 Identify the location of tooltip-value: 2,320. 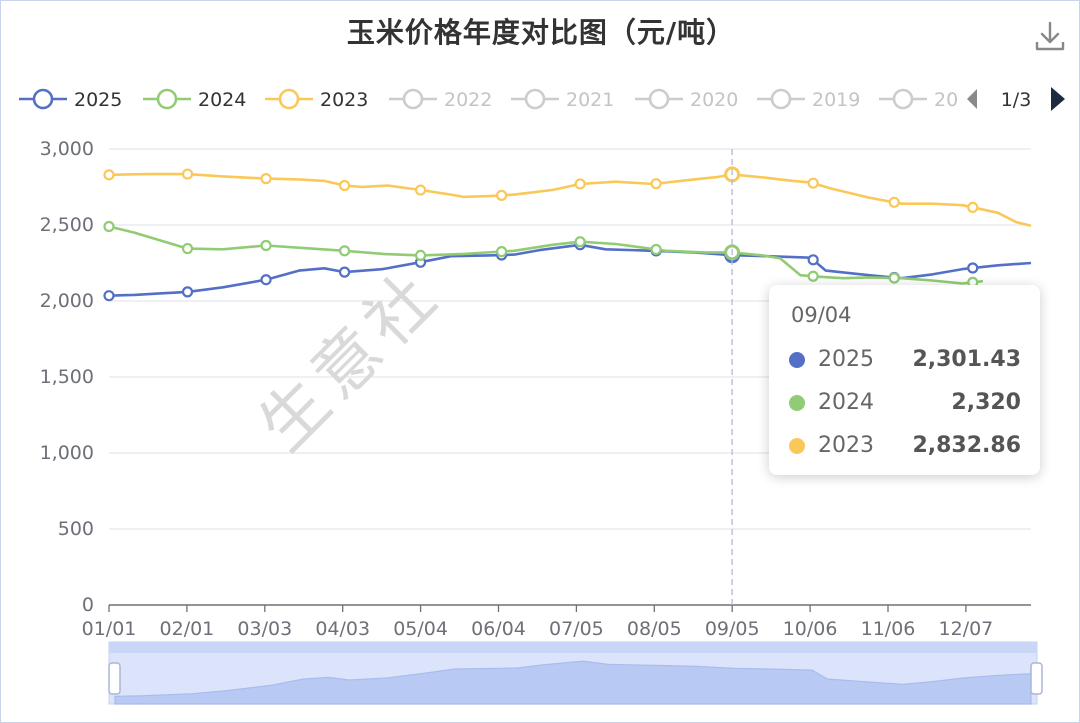
(986, 402).